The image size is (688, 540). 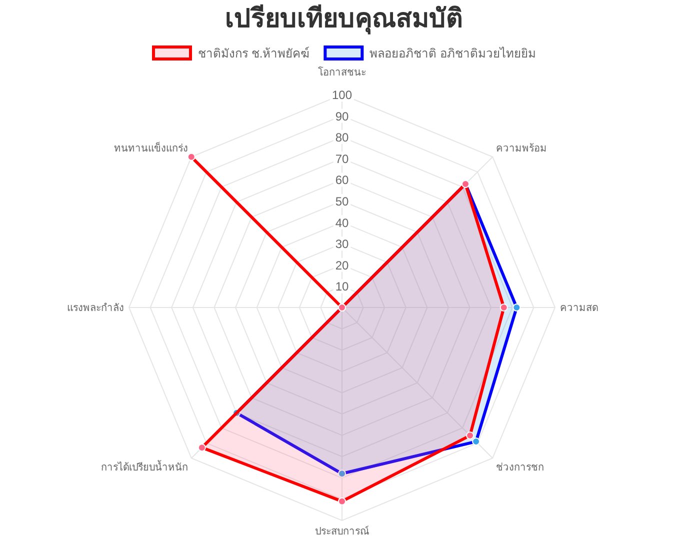 I want to click on axis-label: โอกาสชนะ, so click(x=342, y=73).